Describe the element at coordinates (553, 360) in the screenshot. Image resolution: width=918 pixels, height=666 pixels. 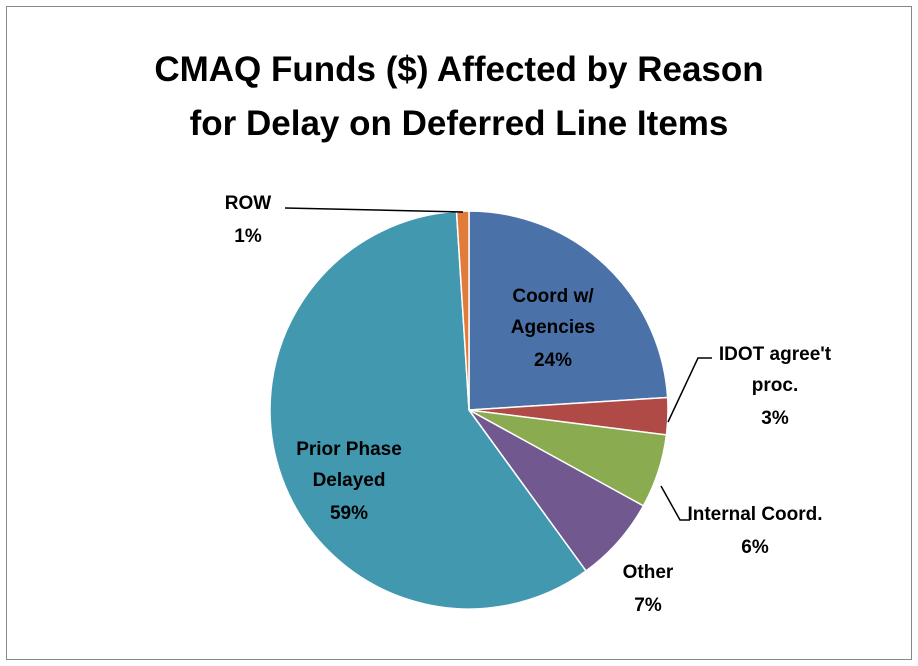
I see `value-label: 24%` at that location.